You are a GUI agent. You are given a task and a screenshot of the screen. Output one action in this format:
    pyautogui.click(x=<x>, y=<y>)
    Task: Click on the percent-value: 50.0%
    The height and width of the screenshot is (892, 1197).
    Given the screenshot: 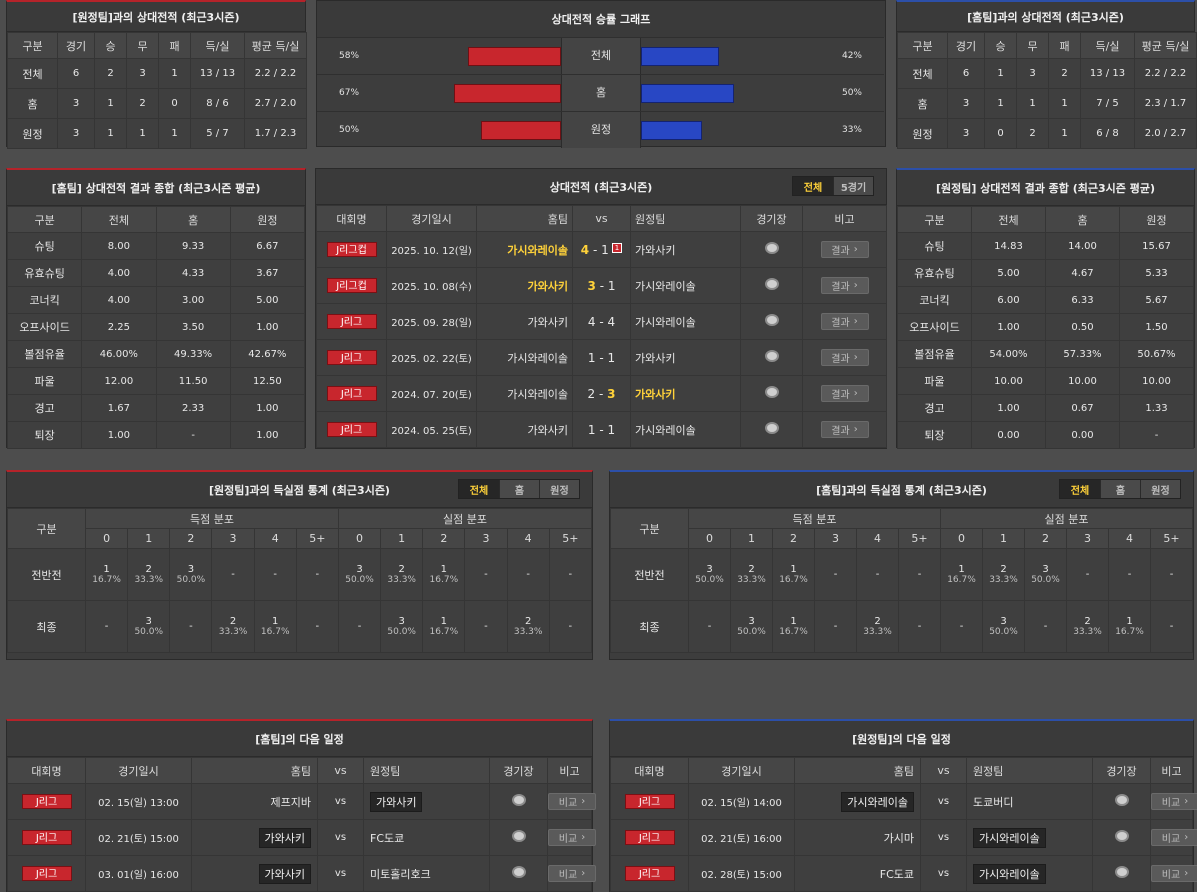 What is the action you would take?
    pyautogui.click(x=149, y=631)
    